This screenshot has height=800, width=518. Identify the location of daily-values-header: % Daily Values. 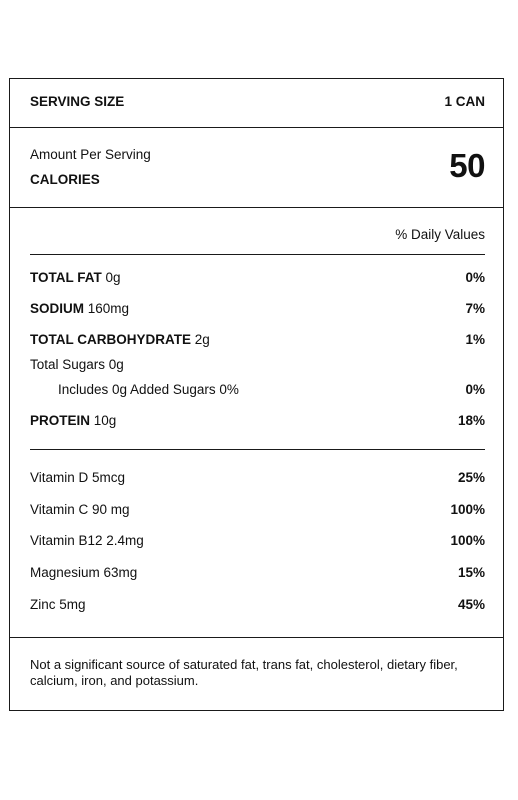
(440, 234).